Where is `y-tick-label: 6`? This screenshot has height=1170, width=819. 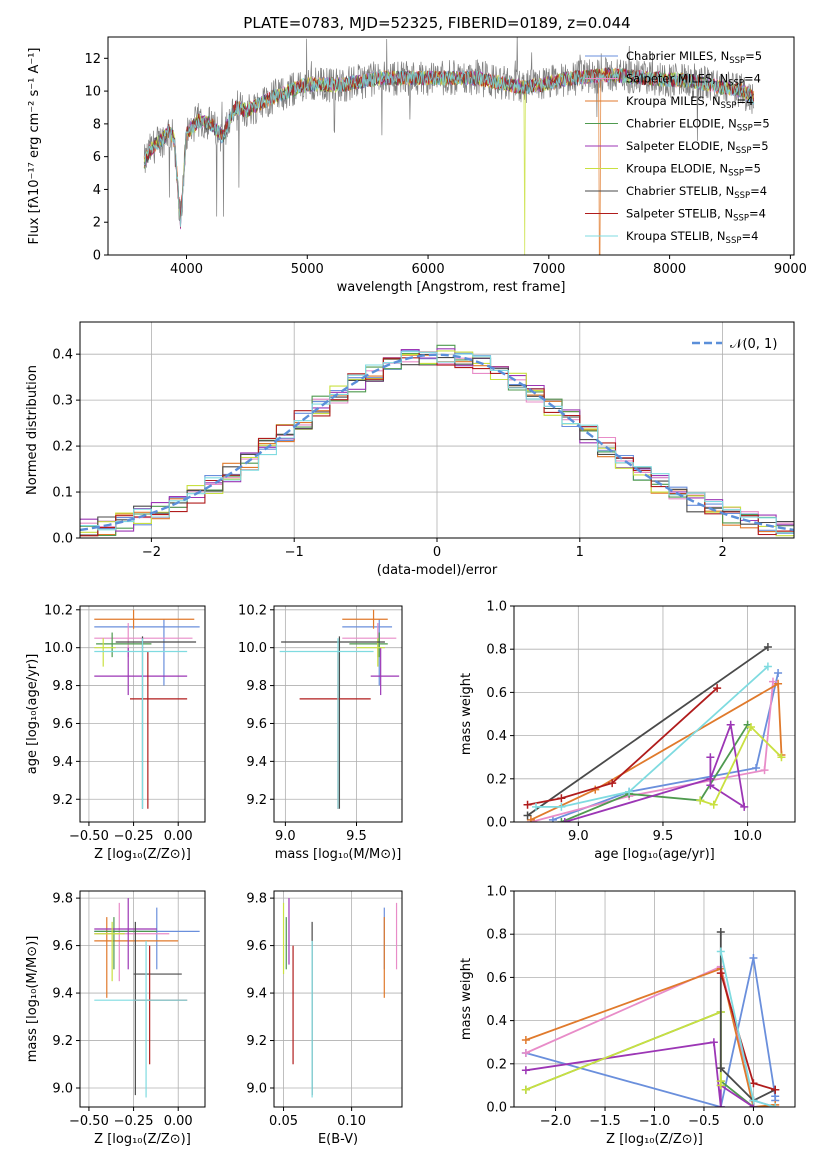
y-tick-label: 6 is located at coordinates (97, 157).